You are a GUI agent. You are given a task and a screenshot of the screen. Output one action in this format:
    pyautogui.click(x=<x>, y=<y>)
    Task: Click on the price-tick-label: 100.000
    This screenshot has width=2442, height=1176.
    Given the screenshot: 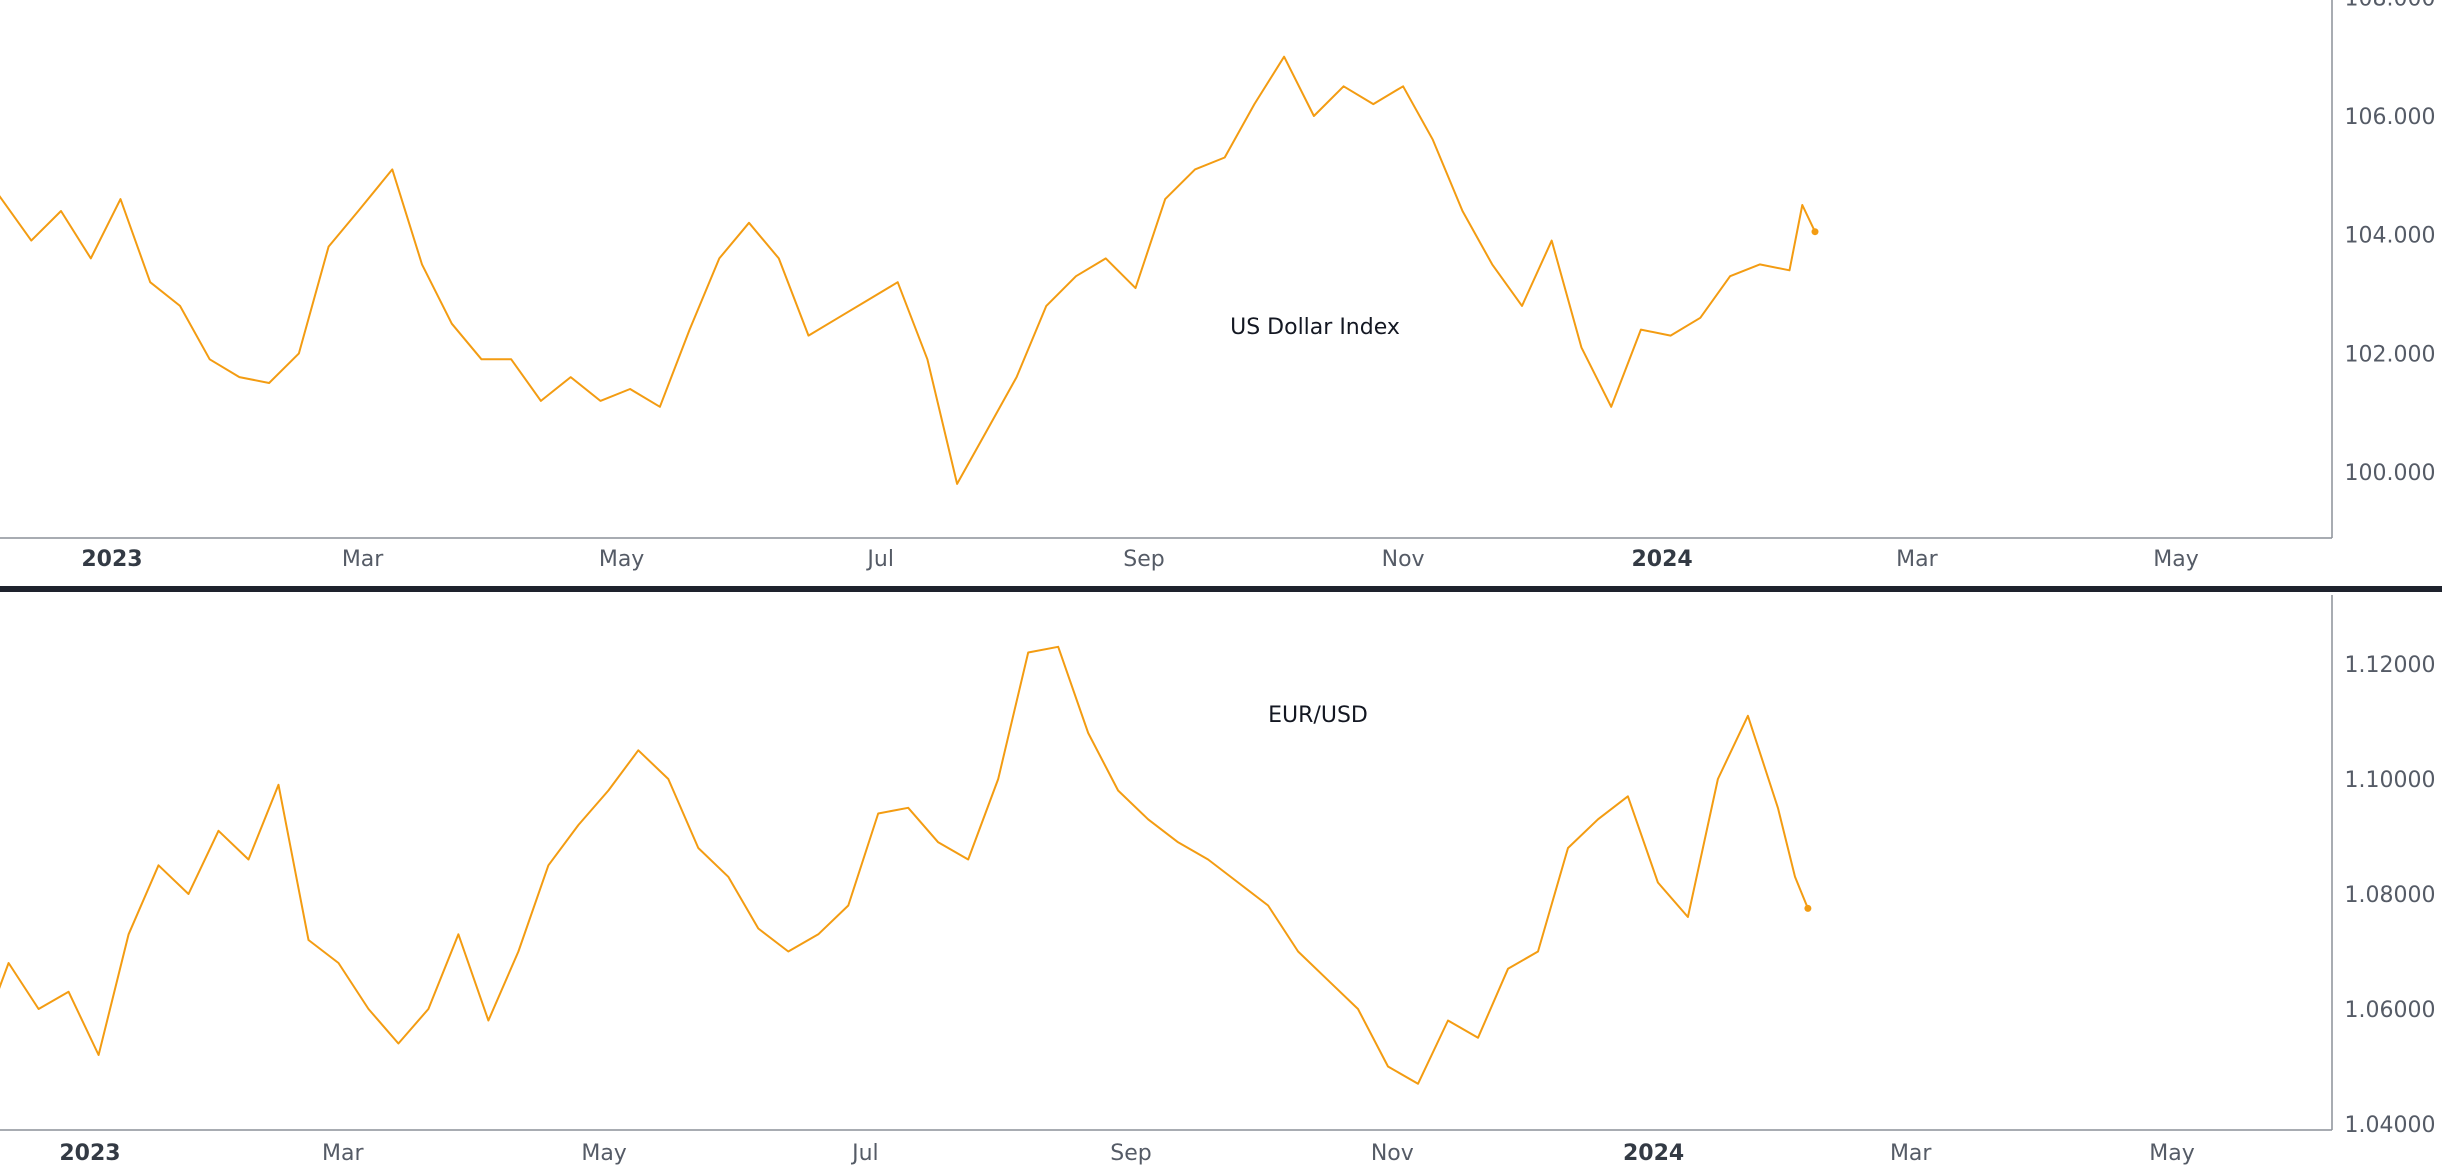 What is the action you would take?
    pyautogui.click(x=2390, y=473)
    